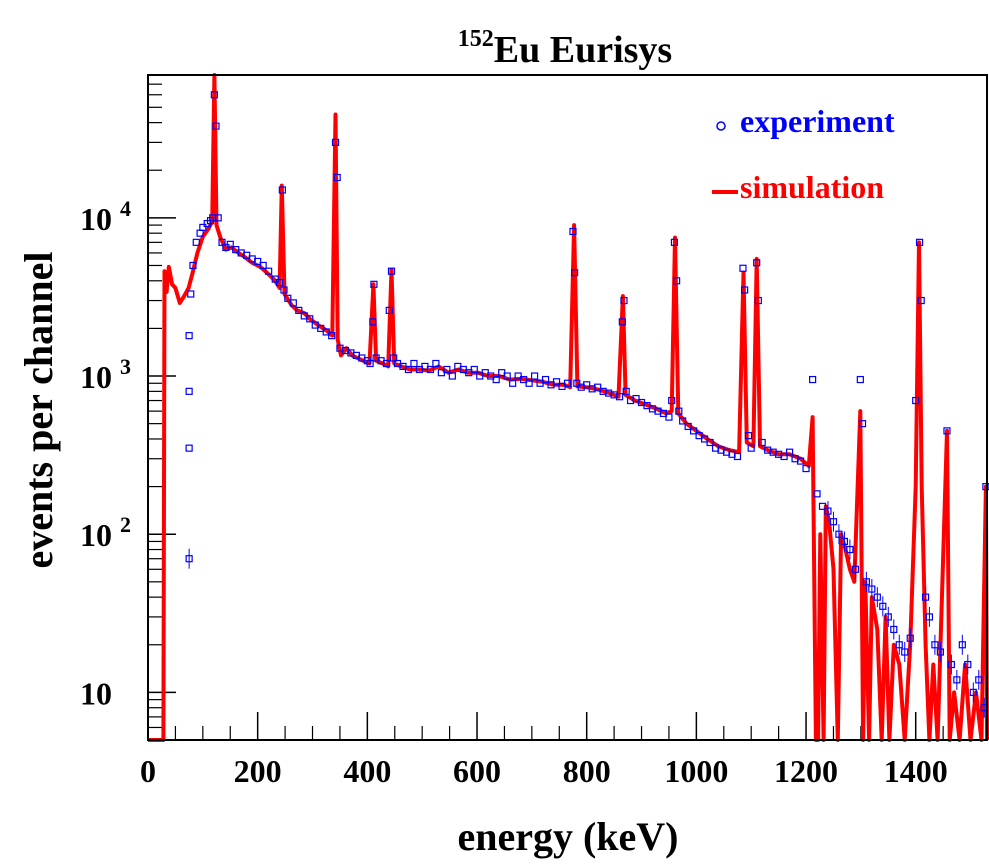 This screenshot has width=989, height=867. Describe the element at coordinates (148, 771) in the screenshot. I see `x-tick-label: 0` at that location.